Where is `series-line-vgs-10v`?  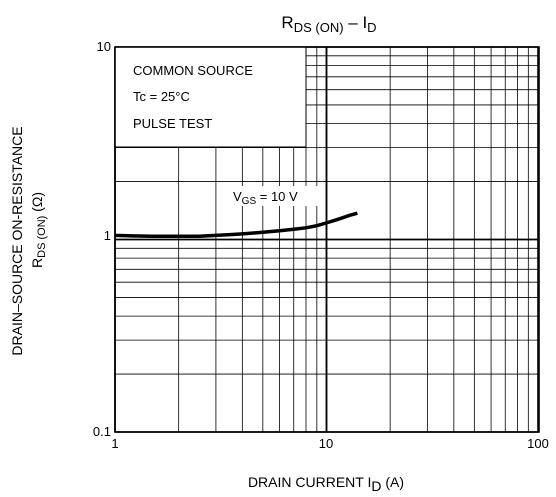
series-line-vgs-10v is located at coordinates (236, 224).